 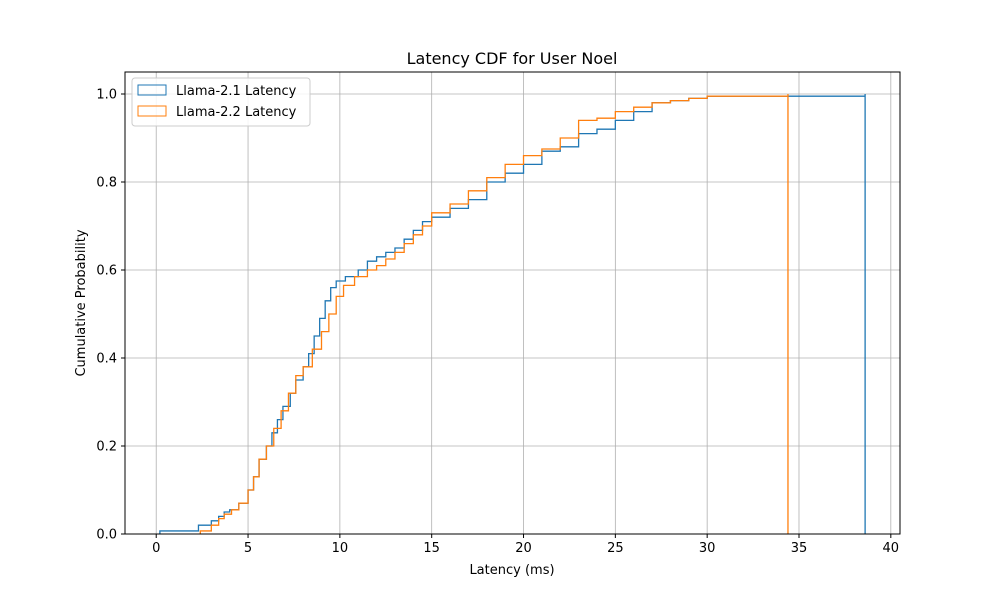 I want to click on x-tick-label: 30, so click(x=707, y=548).